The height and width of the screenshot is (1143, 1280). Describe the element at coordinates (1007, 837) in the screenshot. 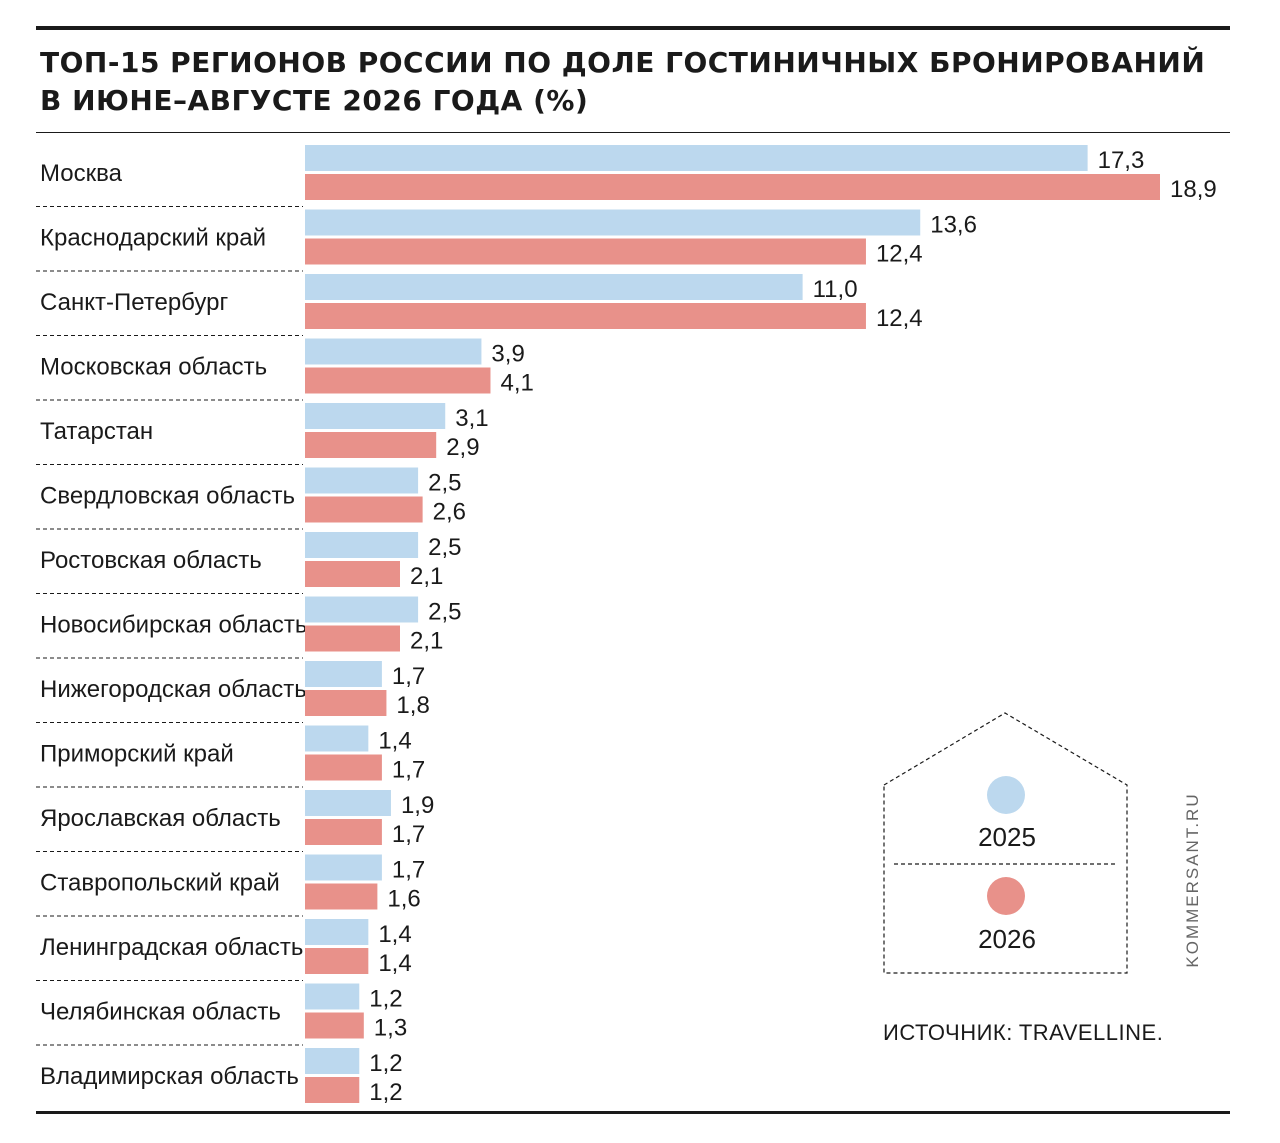

I see `legend-label-2025: 2025` at that location.